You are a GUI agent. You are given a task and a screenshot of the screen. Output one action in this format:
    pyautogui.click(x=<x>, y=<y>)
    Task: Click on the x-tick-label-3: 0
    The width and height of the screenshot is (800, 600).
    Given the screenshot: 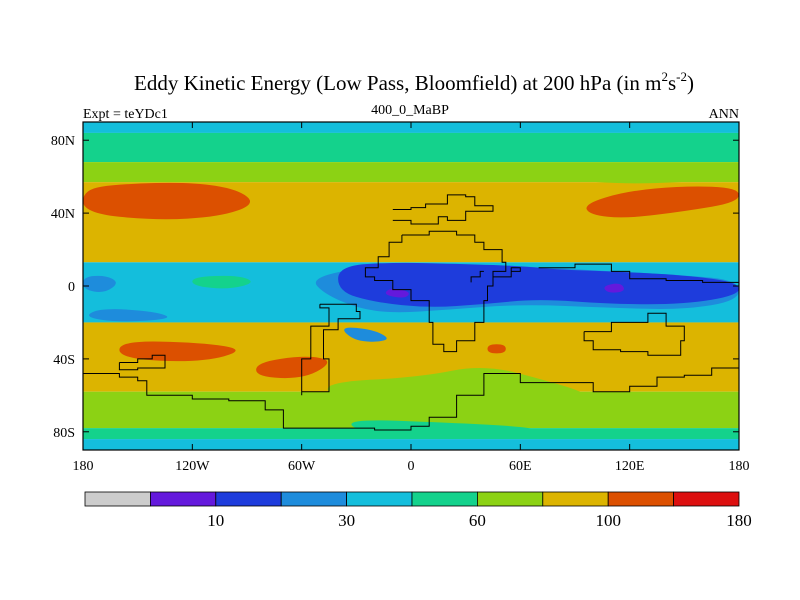 What is the action you would take?
    pyautogui.click(x=411, y=466)
    